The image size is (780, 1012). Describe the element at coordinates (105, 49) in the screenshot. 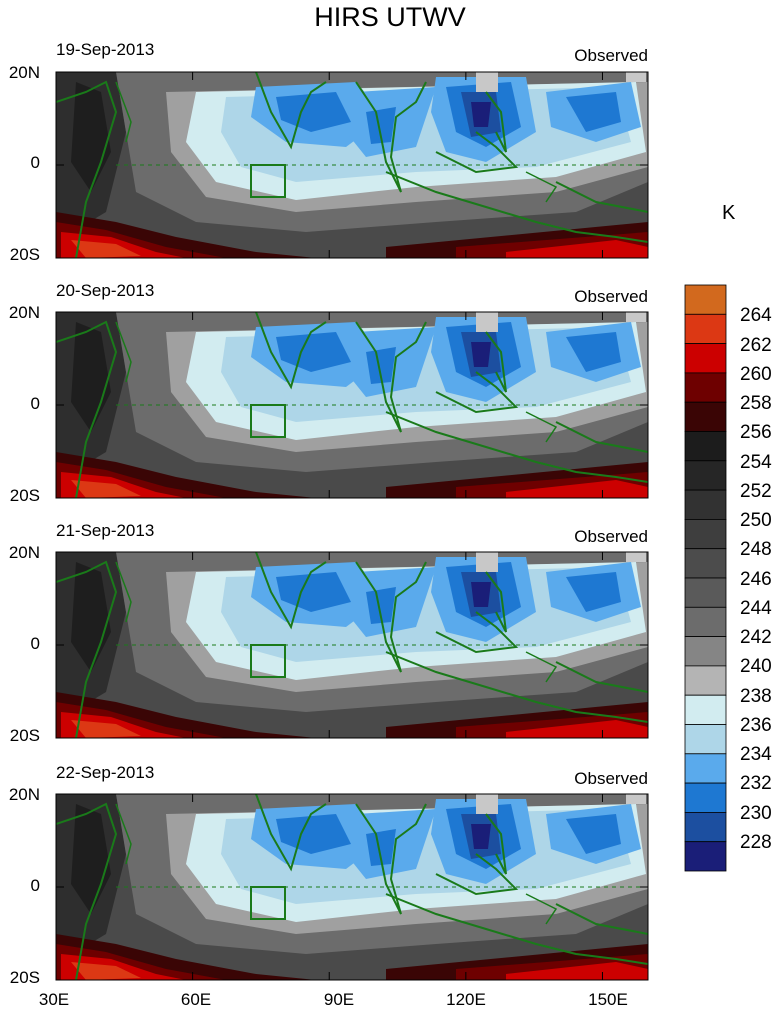

I see `panel-1-date: 19-Sep-2013` at that location.